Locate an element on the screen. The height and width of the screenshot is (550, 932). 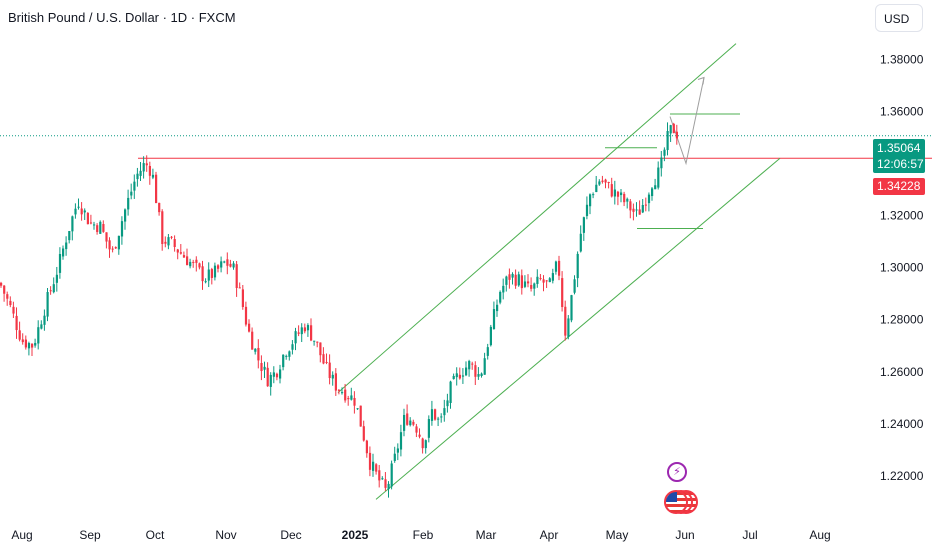
flash-icon: ⚡ is located at coordinates (677, 472).